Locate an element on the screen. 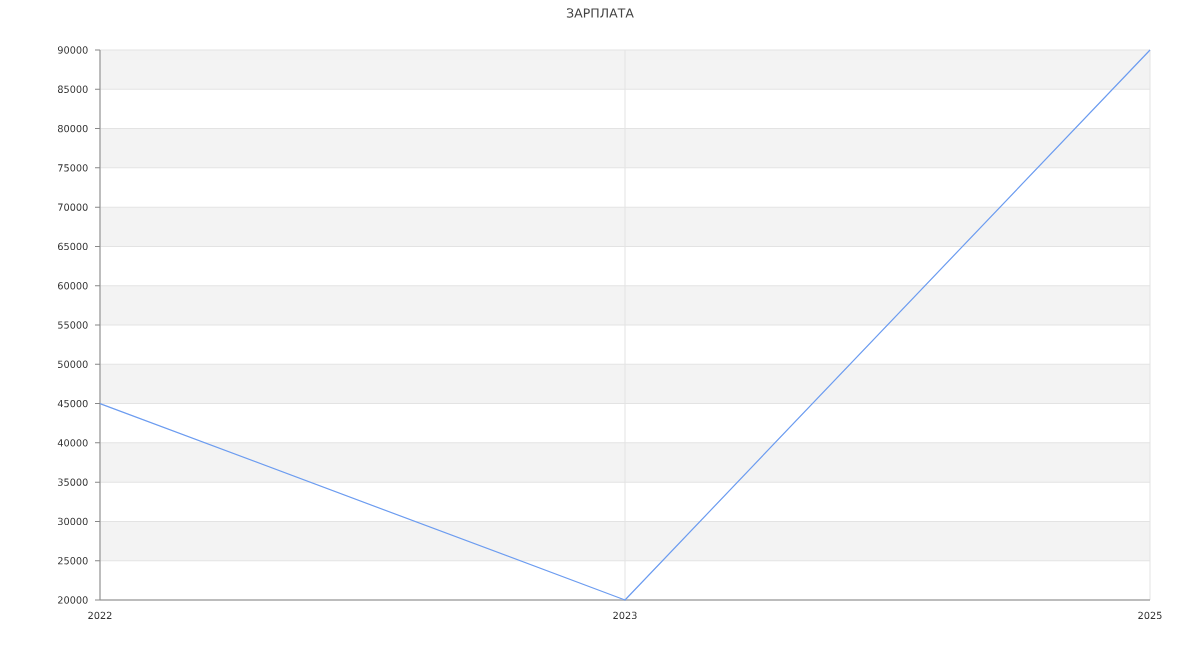  y-tick-label: 45000 is located at coordinates (72, 403).